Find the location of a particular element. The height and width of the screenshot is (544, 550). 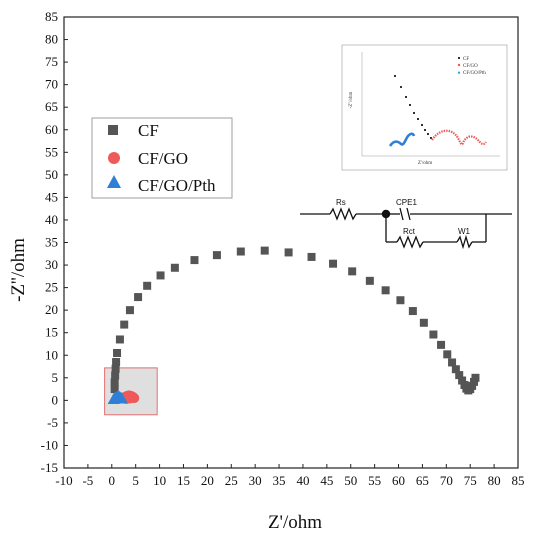

y-tick-label: 15 is located at coordinates (51, 332).